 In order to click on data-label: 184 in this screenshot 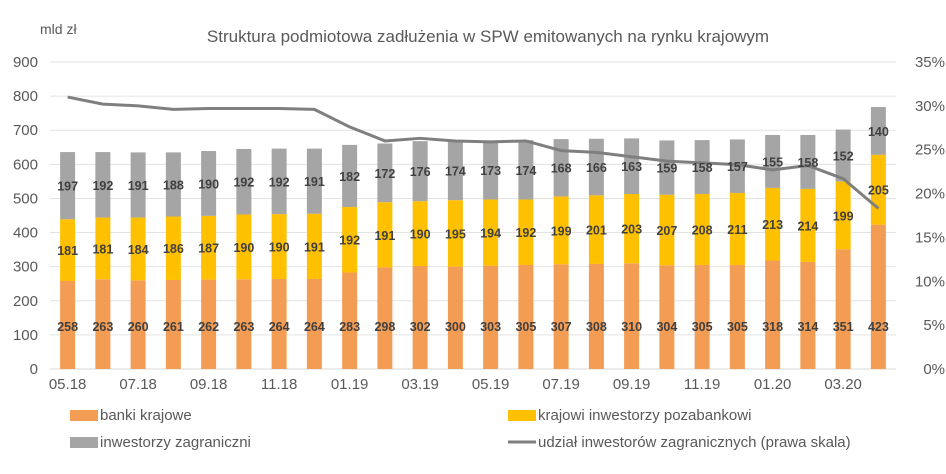, I will do `click(138, 250)`.